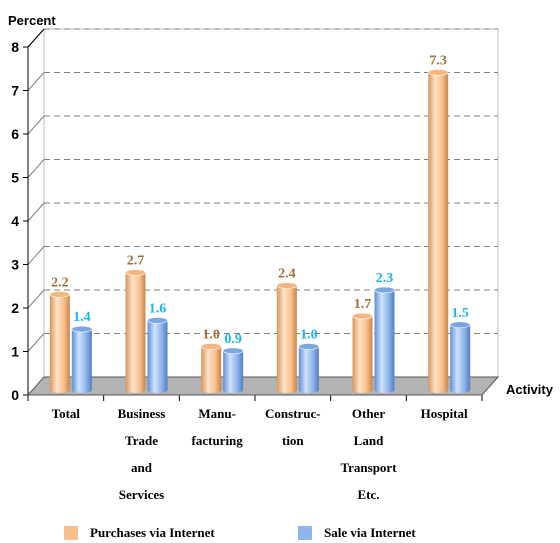  What do you see at coordinates (218, 427) in the screenshot?
I see `category-label-2: Manu-facturing` at bounding box center [218, 427].